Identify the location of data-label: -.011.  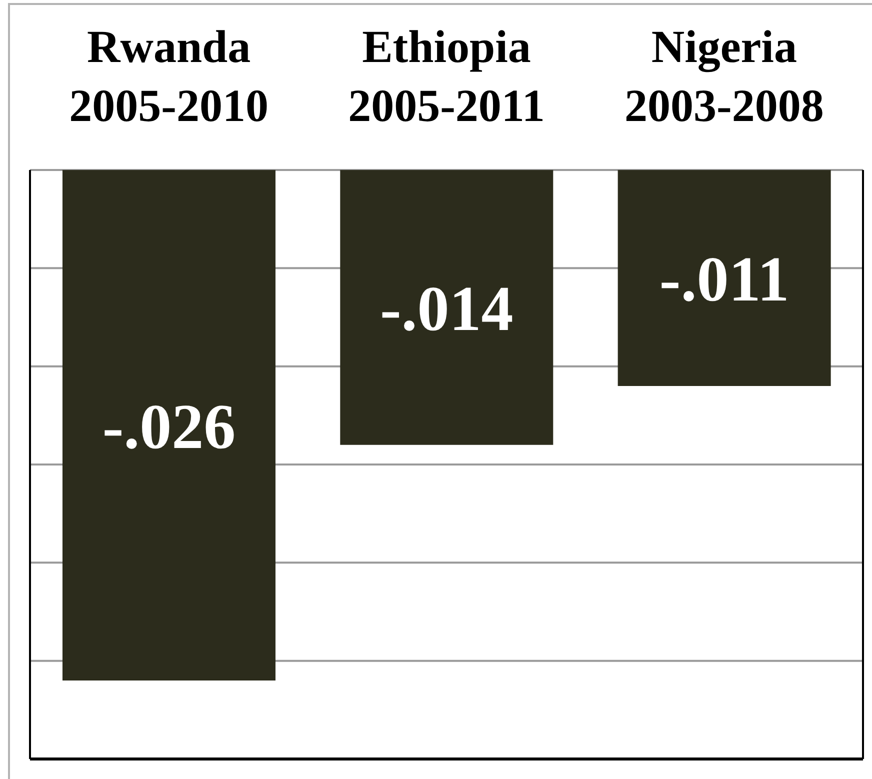
(724, 279).